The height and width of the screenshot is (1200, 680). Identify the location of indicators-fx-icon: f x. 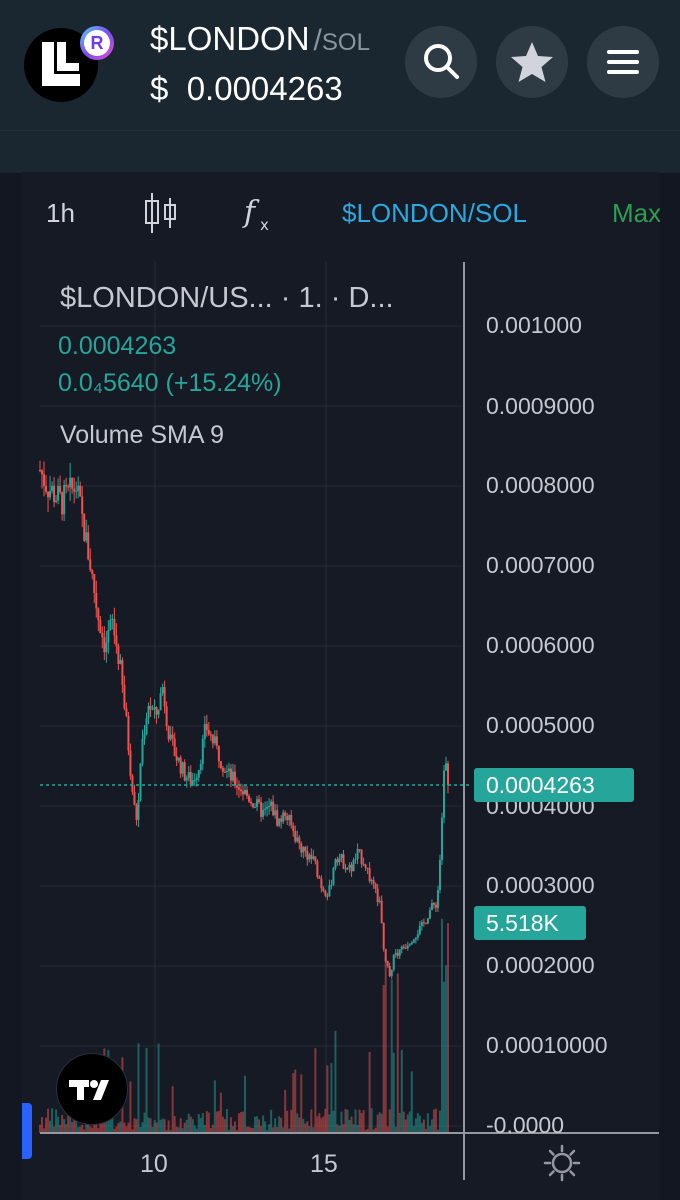
(260, 214).